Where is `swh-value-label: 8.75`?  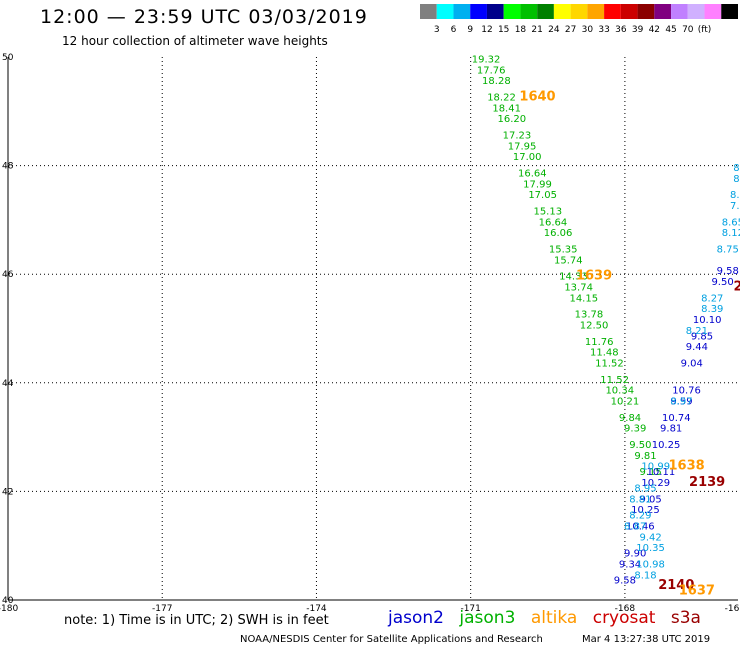 swh-value-label: 8.75 is located at coordinates (728, 249).